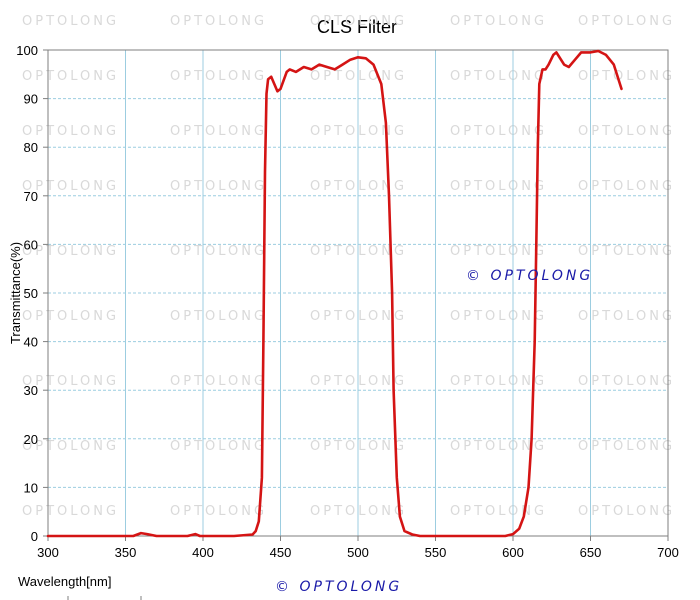 This screenshot has width=700, height=600. I want to click on x-tick-label: 350, so click(126, 552).